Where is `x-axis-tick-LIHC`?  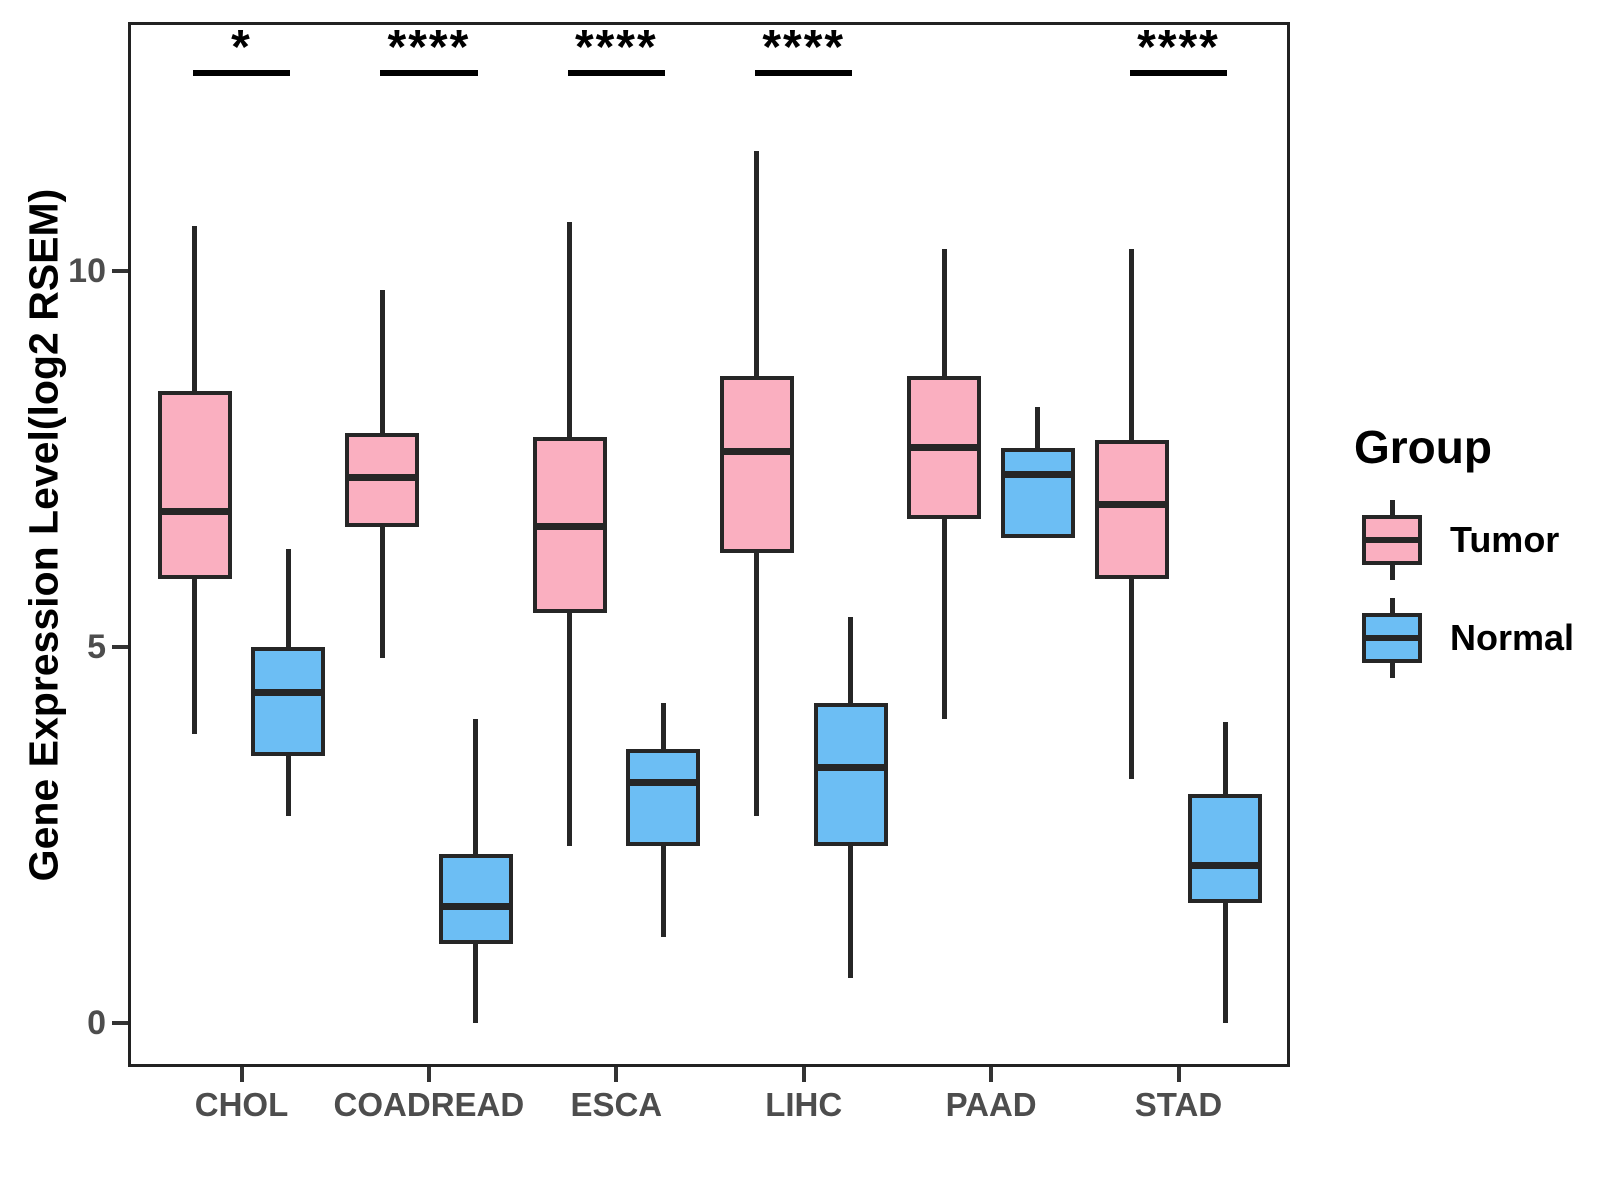 x-axis-tick-LIHC is located at coordinates (803, 1074).